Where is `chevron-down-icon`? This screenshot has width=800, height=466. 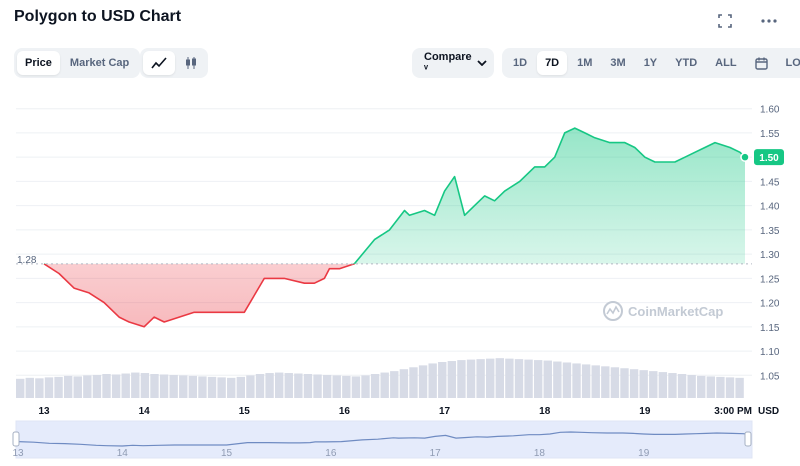
chevron-down-icon is located at coordinates (482, 63).